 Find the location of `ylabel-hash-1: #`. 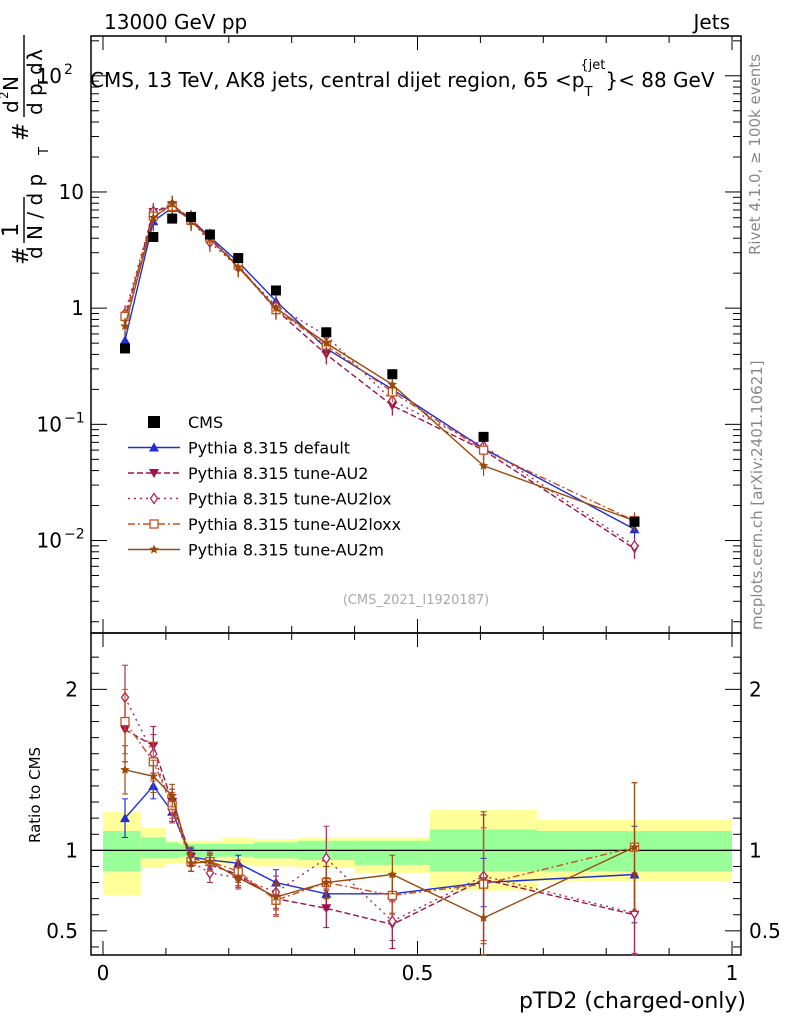

ylabel-hash-1: # is located at coordinates (21, 256).